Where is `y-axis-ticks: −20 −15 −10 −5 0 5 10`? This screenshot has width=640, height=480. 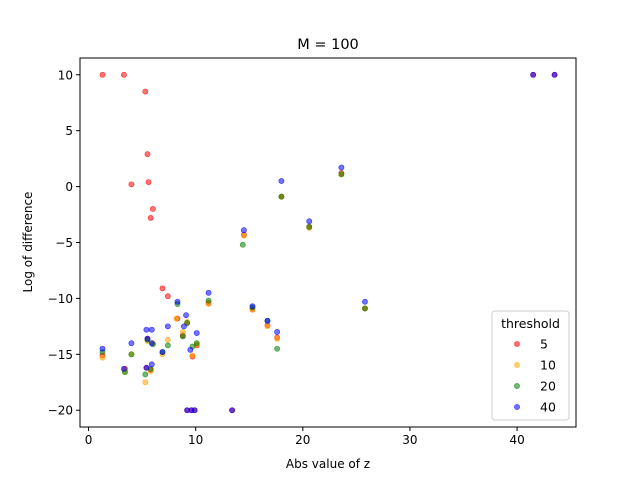 y-axis-ticks: −20 −15 −10 −5 0 5 10 is located at coordinates (64, 243).